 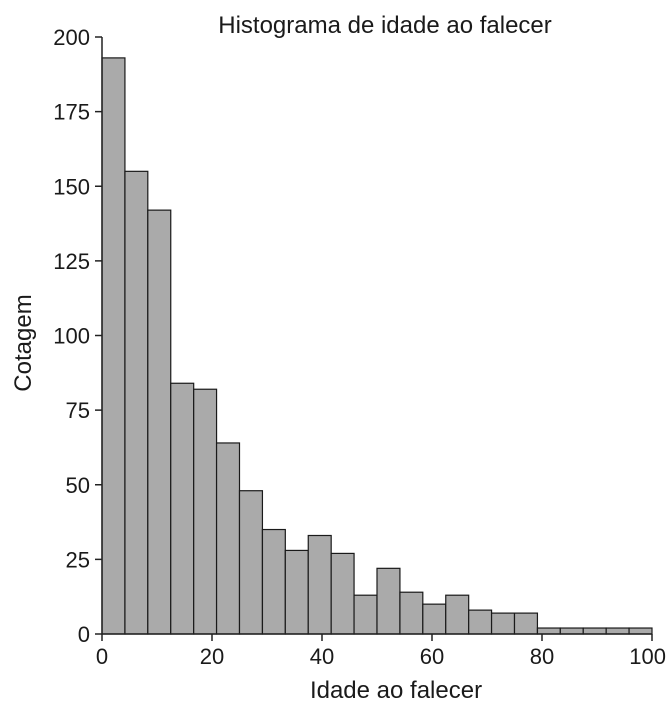 What do you see at coordinates (322, 656) in the screenshot?
I see `x-tick-label: 40` at bounding box center [322, 656].